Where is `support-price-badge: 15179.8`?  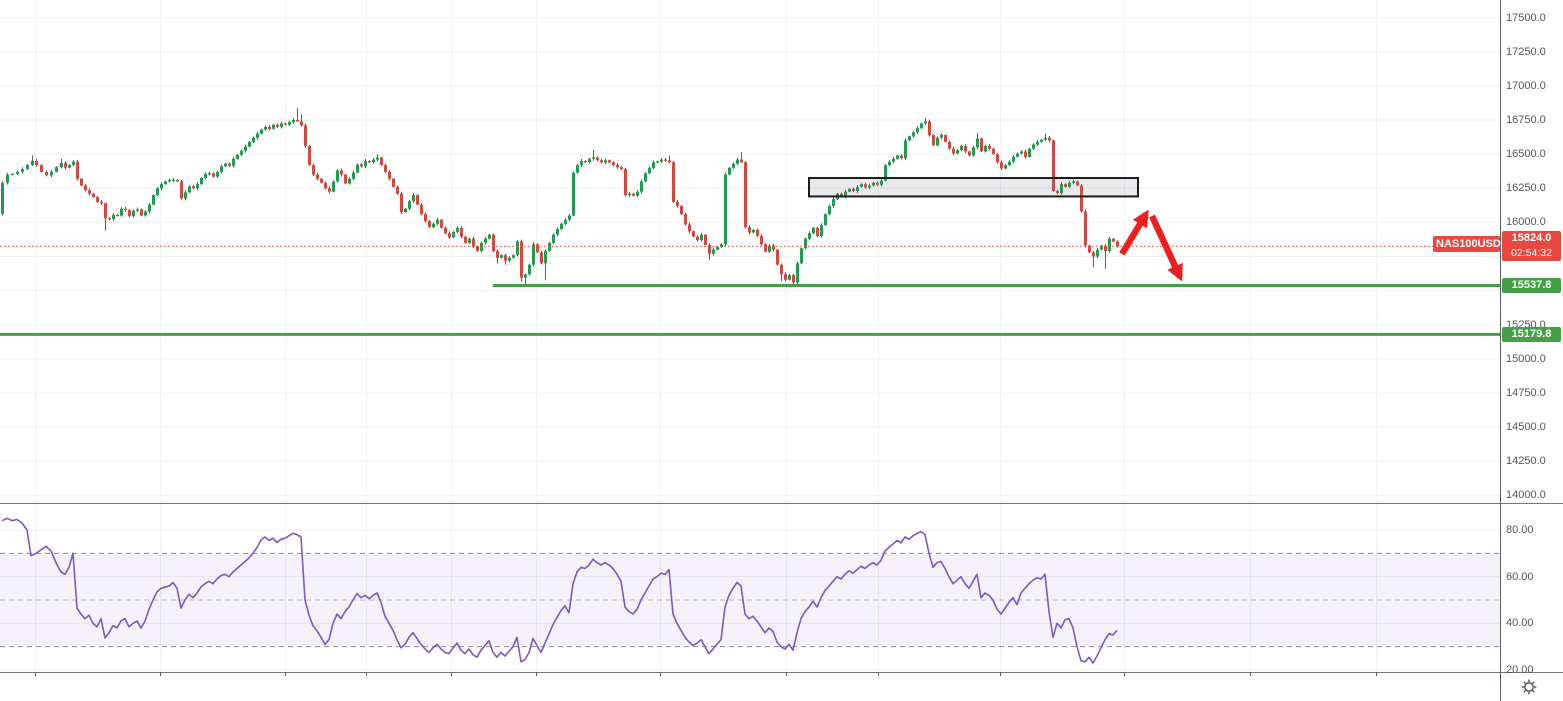
support-price-badge: 15179.8 is located at coordinates (1531, 334).